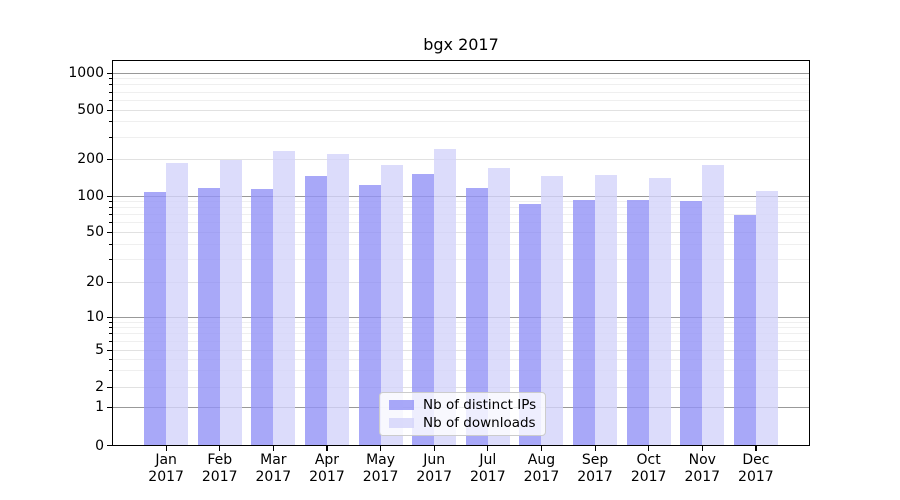 This screenshot has height=500, width=900. Describe the element at coordinates (327, 460) in the screenshot. I see `x-tick-label-month: Apr` at that location.